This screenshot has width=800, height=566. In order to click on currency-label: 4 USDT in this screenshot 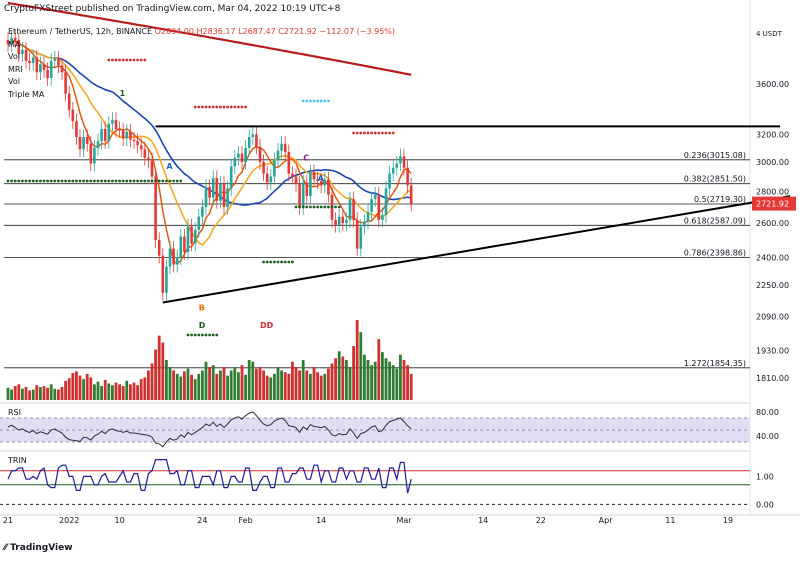, I will do `click(769, 34)`.